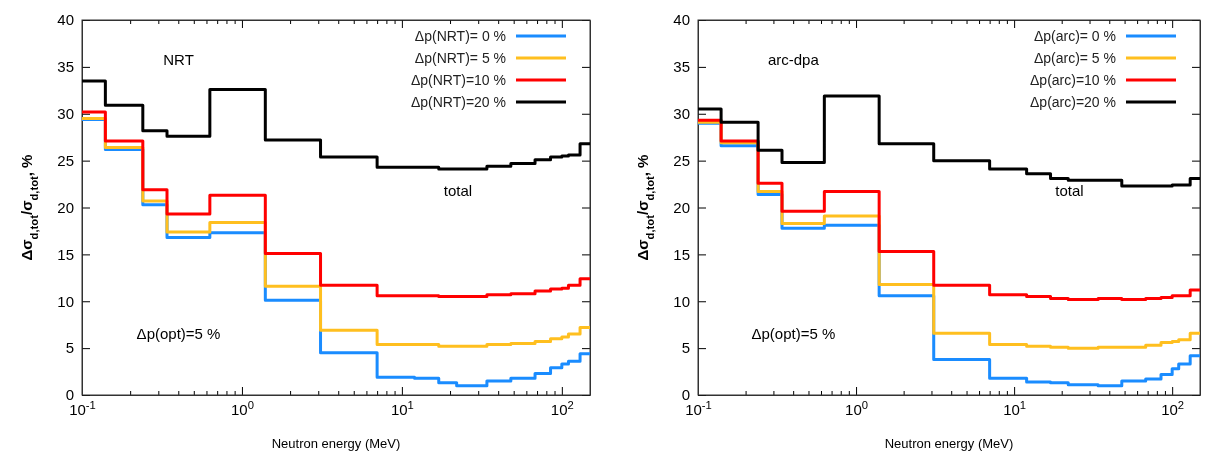 The width and height of the screenshot is (1205, 458). I want to click on legend-label: Δp(arc)=20 %, so click(1073, 102).